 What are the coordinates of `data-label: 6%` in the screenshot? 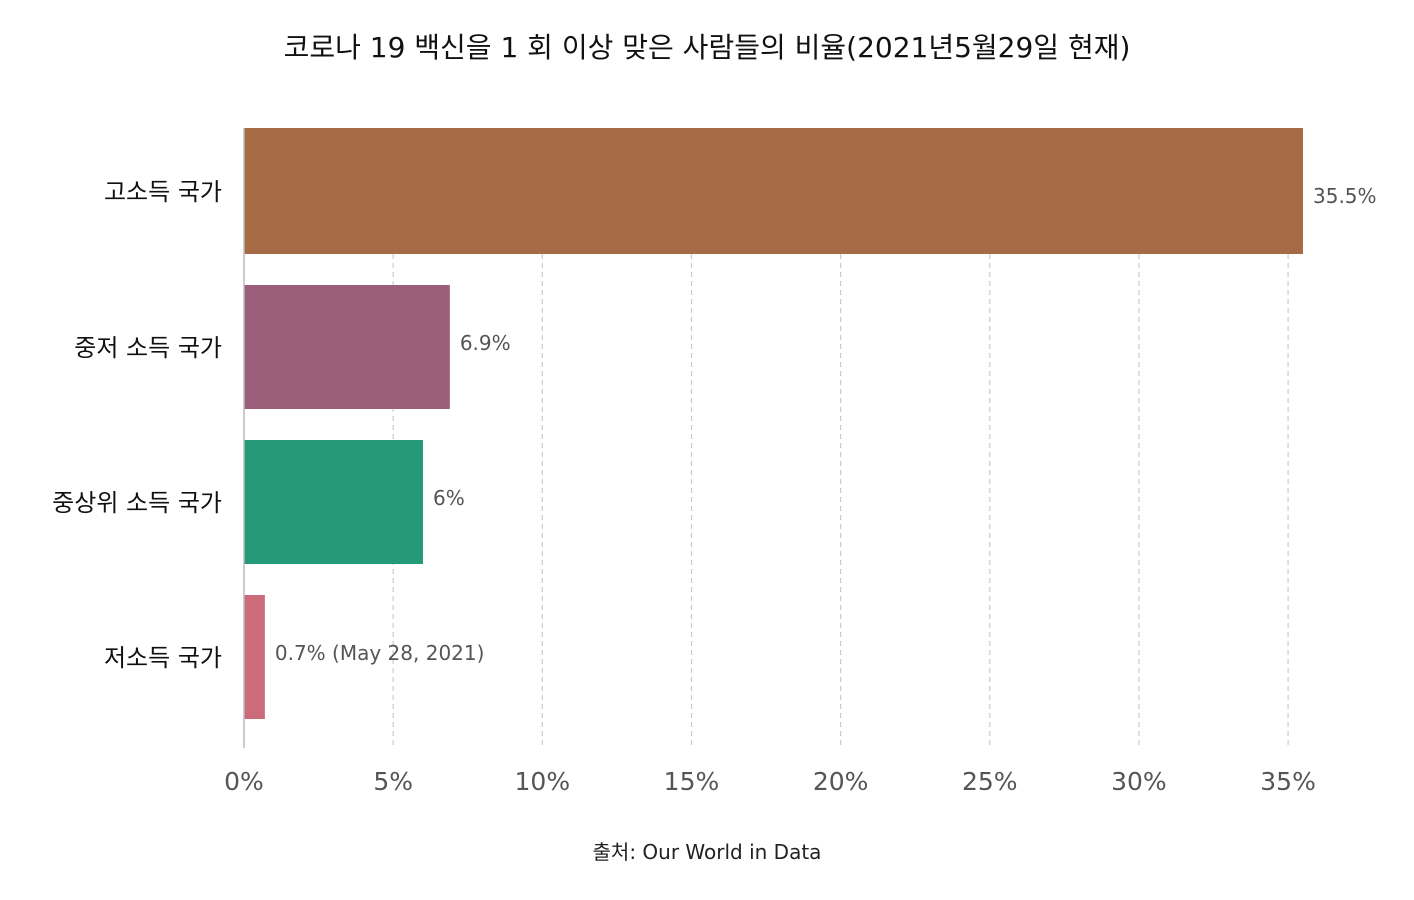 It's located at (449, 498).